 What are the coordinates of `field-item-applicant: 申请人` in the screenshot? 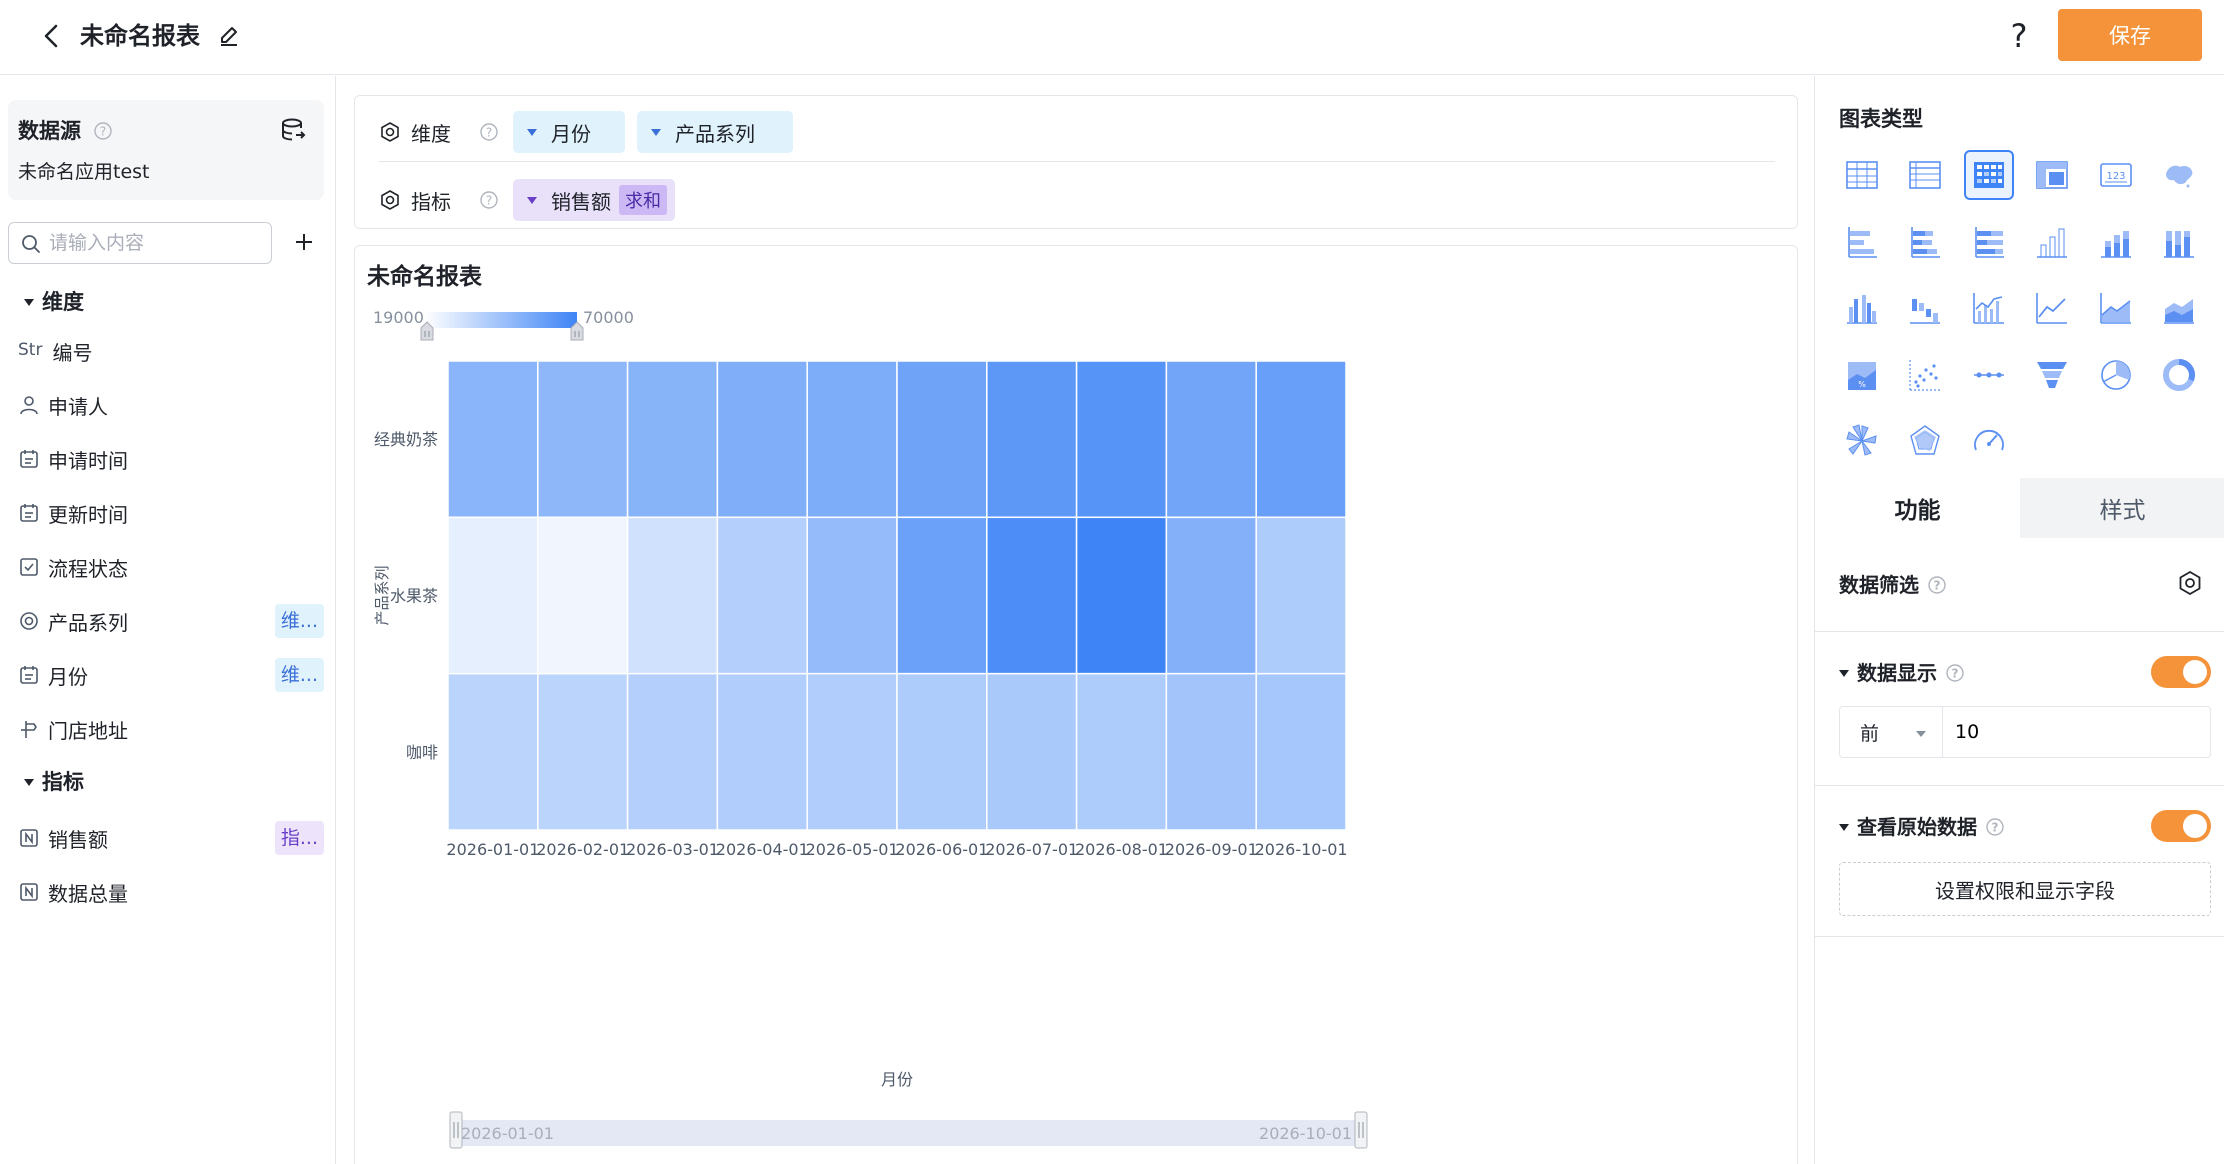 It's located at (171, 405).